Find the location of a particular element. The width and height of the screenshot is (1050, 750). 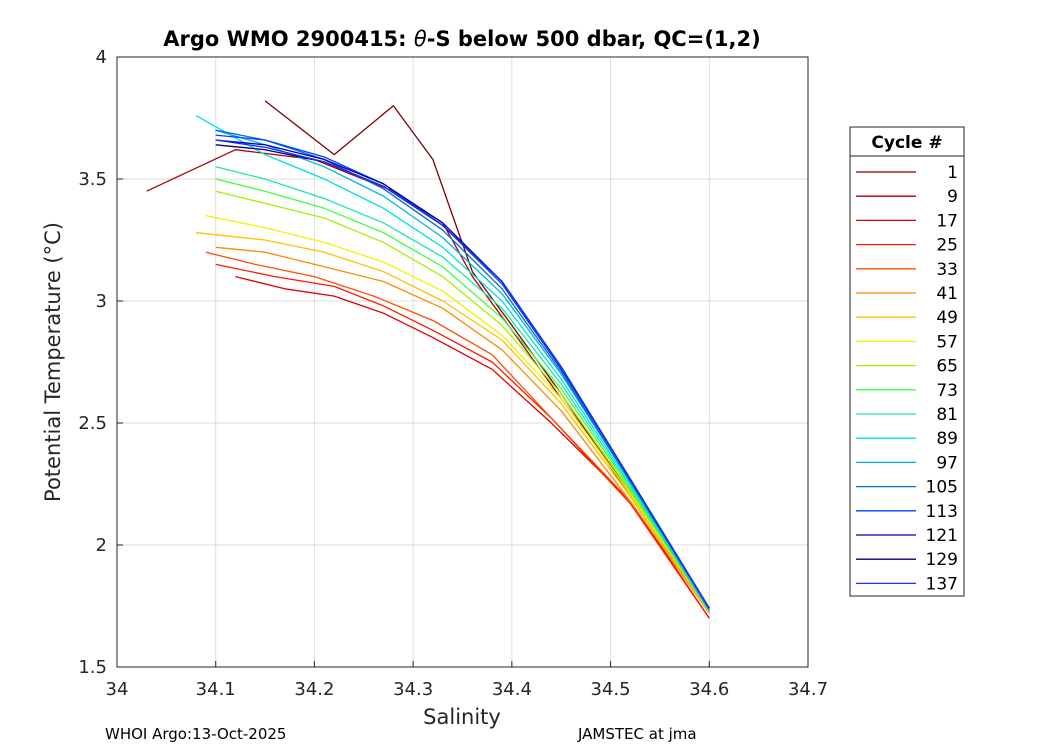

legend-label-49: 49 is located at coordinates (947, 318).